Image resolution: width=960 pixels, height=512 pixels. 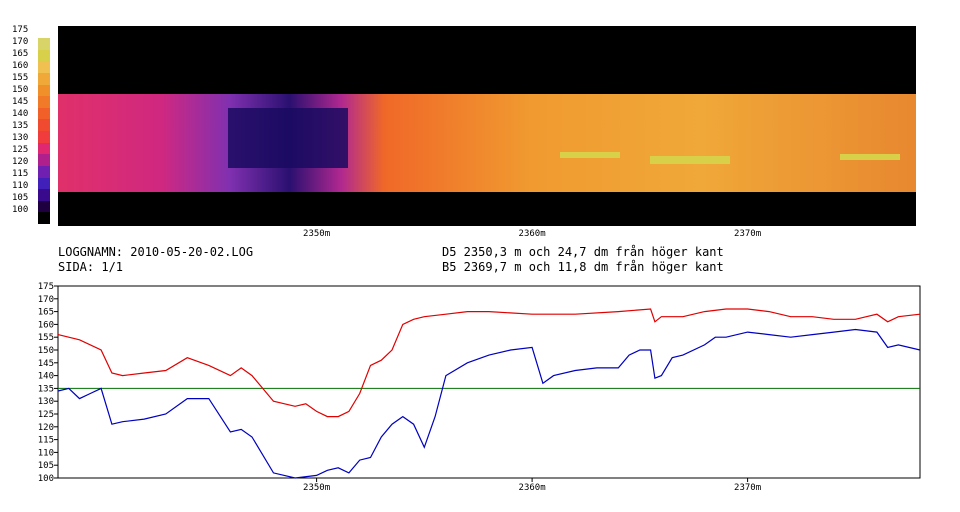 What do you see at coordinates (46, 351) in the screenshot?
I see `y-tick-label: 150` at bounding box center [46, 351].